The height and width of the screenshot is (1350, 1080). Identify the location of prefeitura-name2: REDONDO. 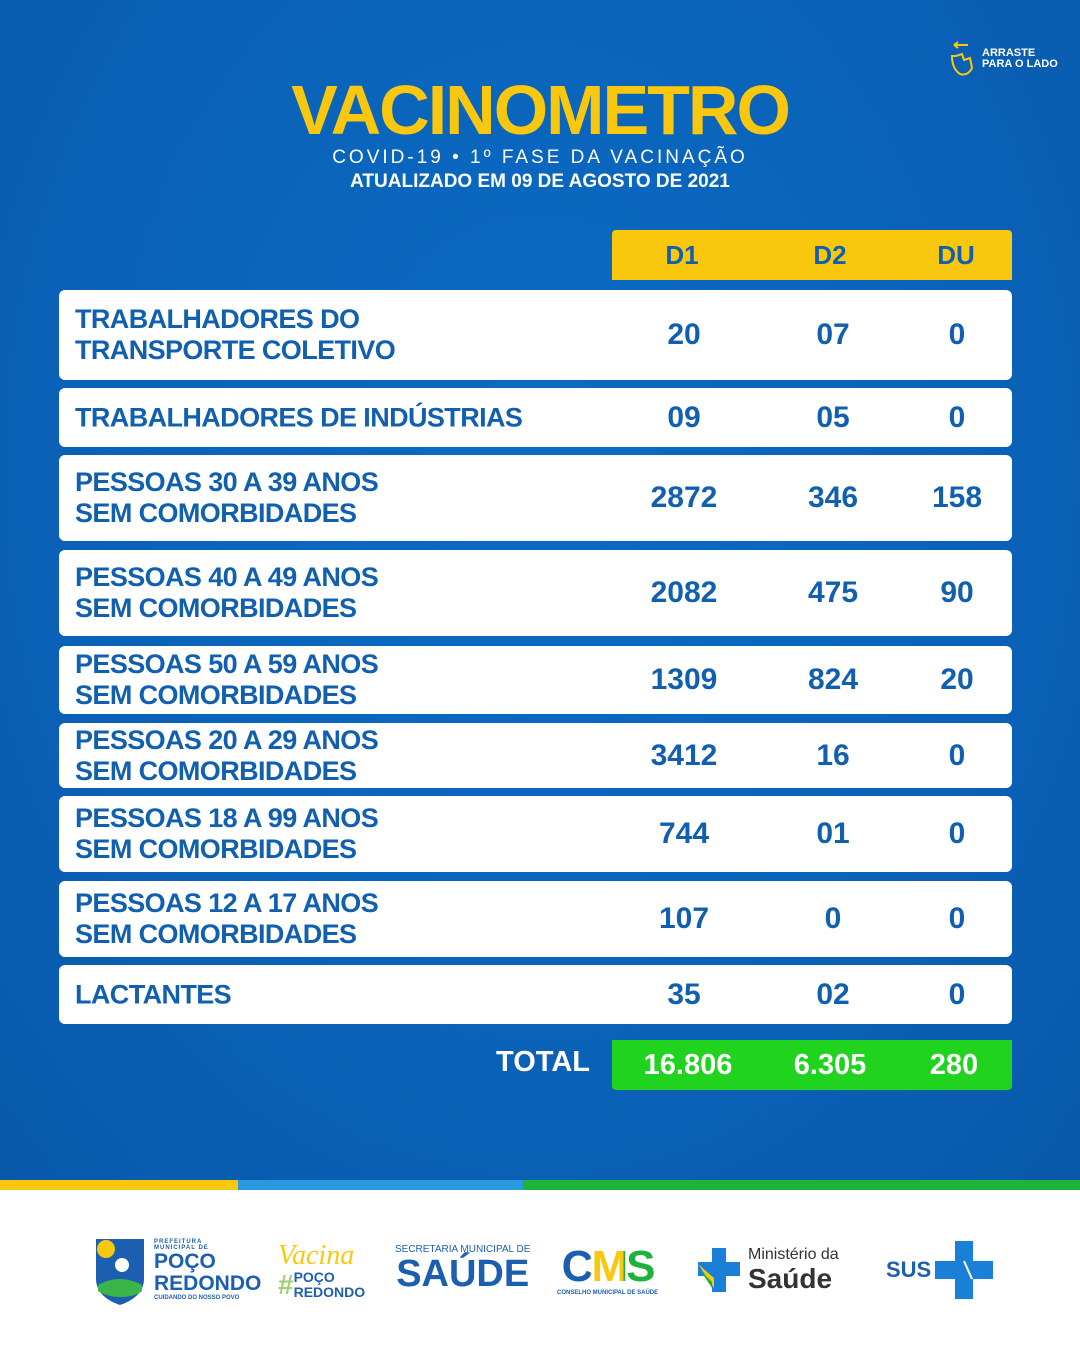
(208, 1284).